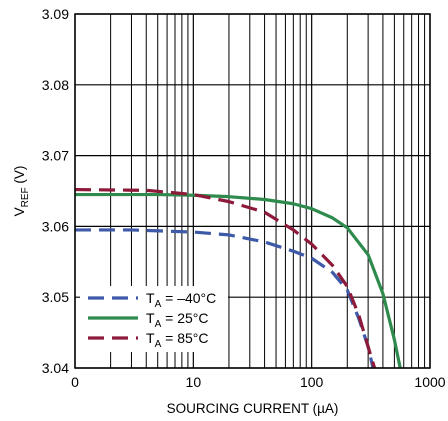  Describe the element at coordinates (25, 197) in the screenshot. I see `y-axis-label-sub: REF` at that location.